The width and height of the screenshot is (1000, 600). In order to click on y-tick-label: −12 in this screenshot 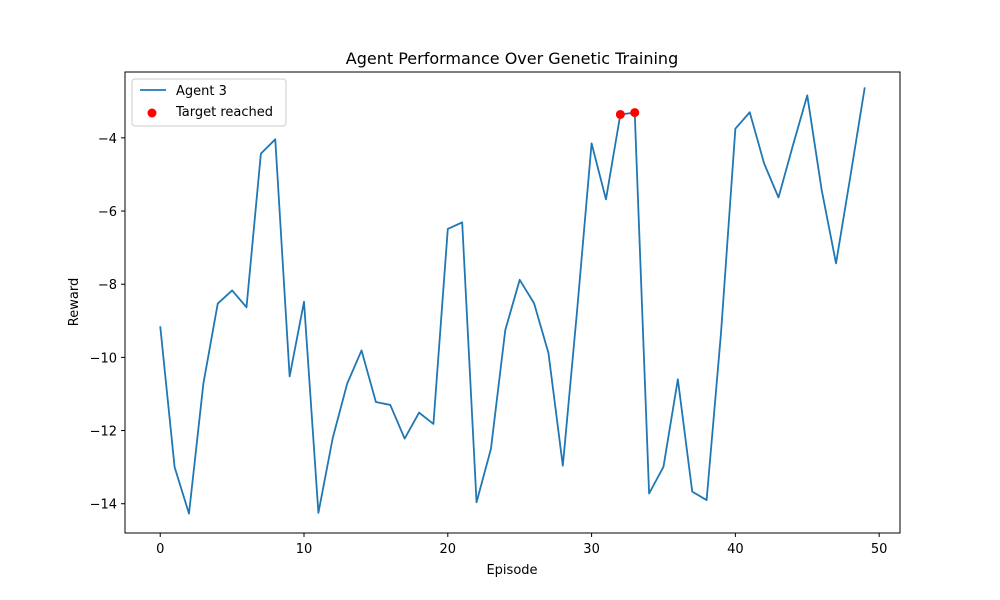, I will do `click(103, 432)`.